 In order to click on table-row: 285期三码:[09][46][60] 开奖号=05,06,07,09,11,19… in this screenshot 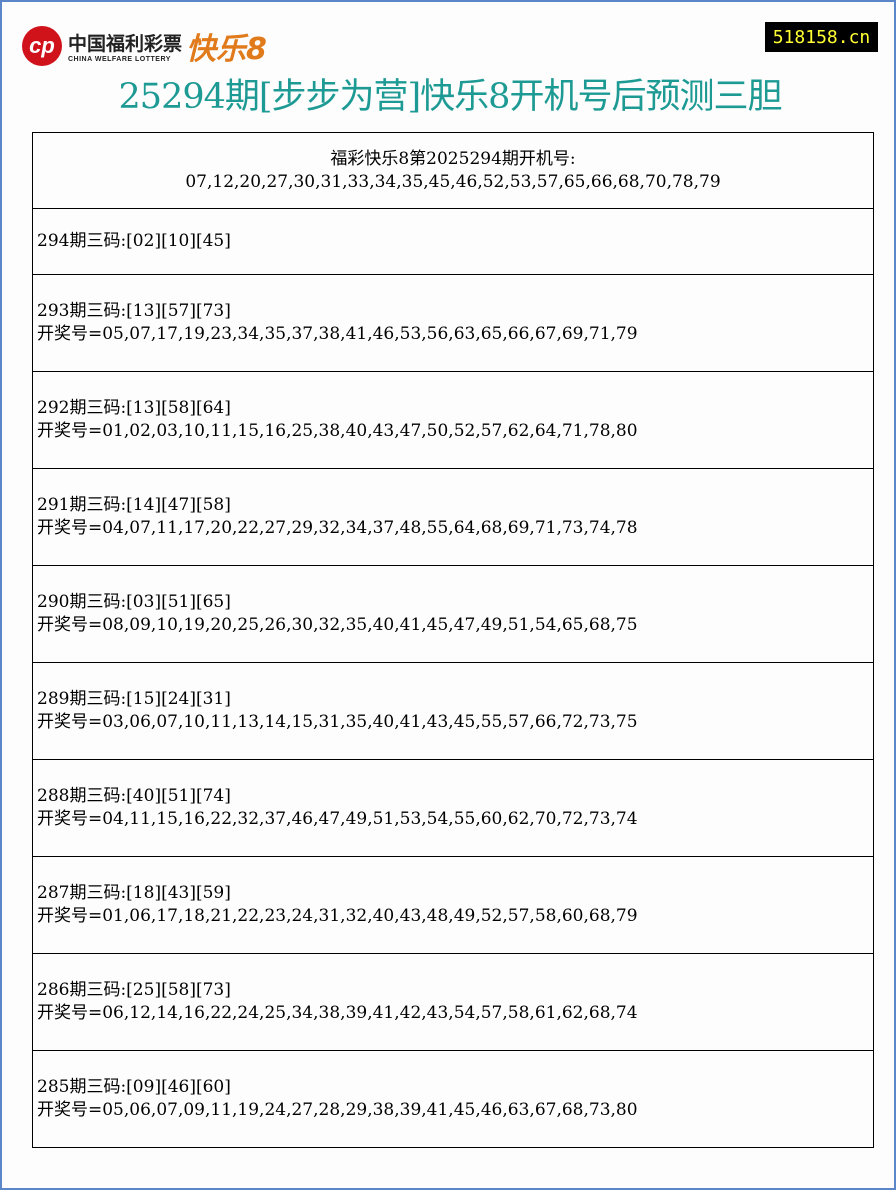, I will do `click(453, 1099)`.